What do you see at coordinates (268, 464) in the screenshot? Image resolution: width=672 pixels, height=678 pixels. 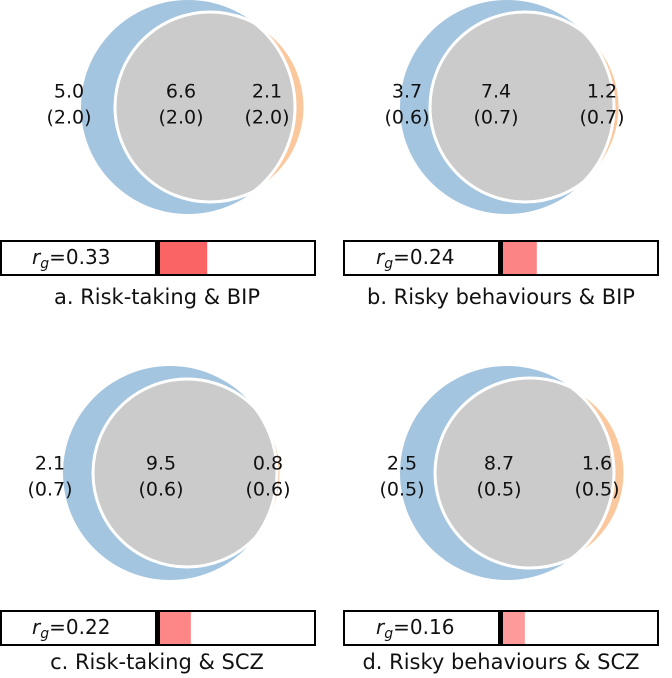 I see `region-value-disorder-only: 0.8` at bounding box center [268, 464].